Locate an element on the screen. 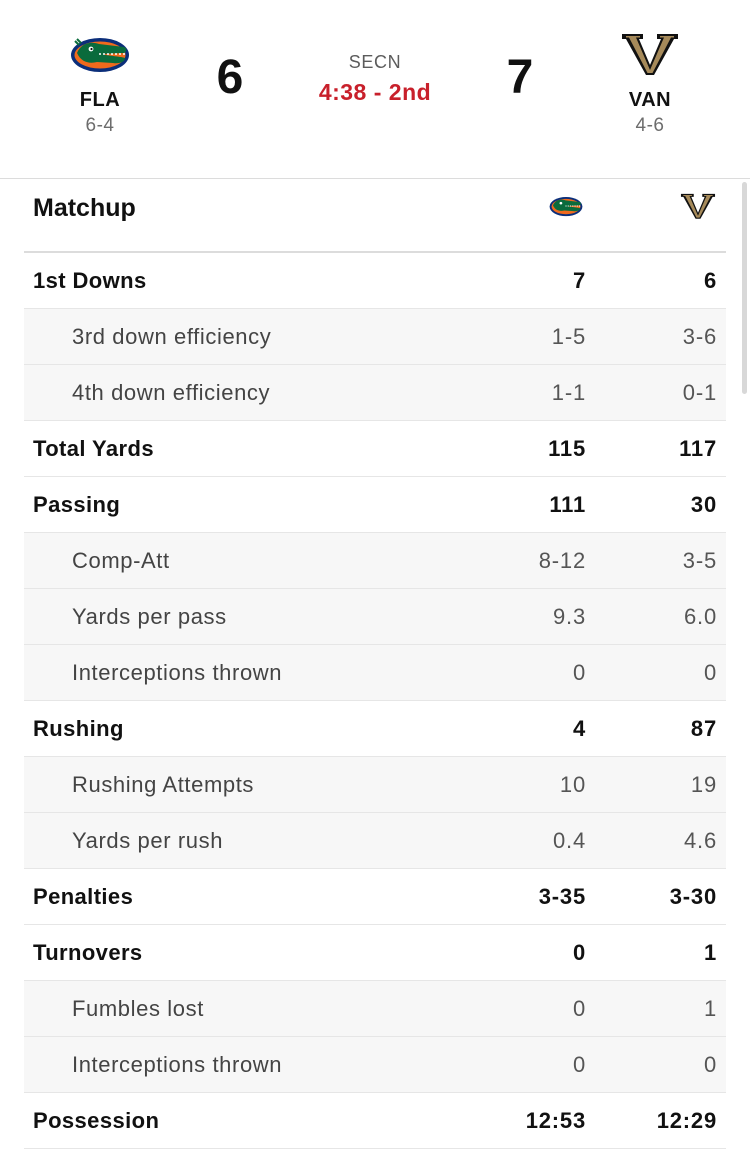 This screenshot has width=750, height=1153. stat-row: Possession 12:53 12:29 is located at coordinates (375, 1121).